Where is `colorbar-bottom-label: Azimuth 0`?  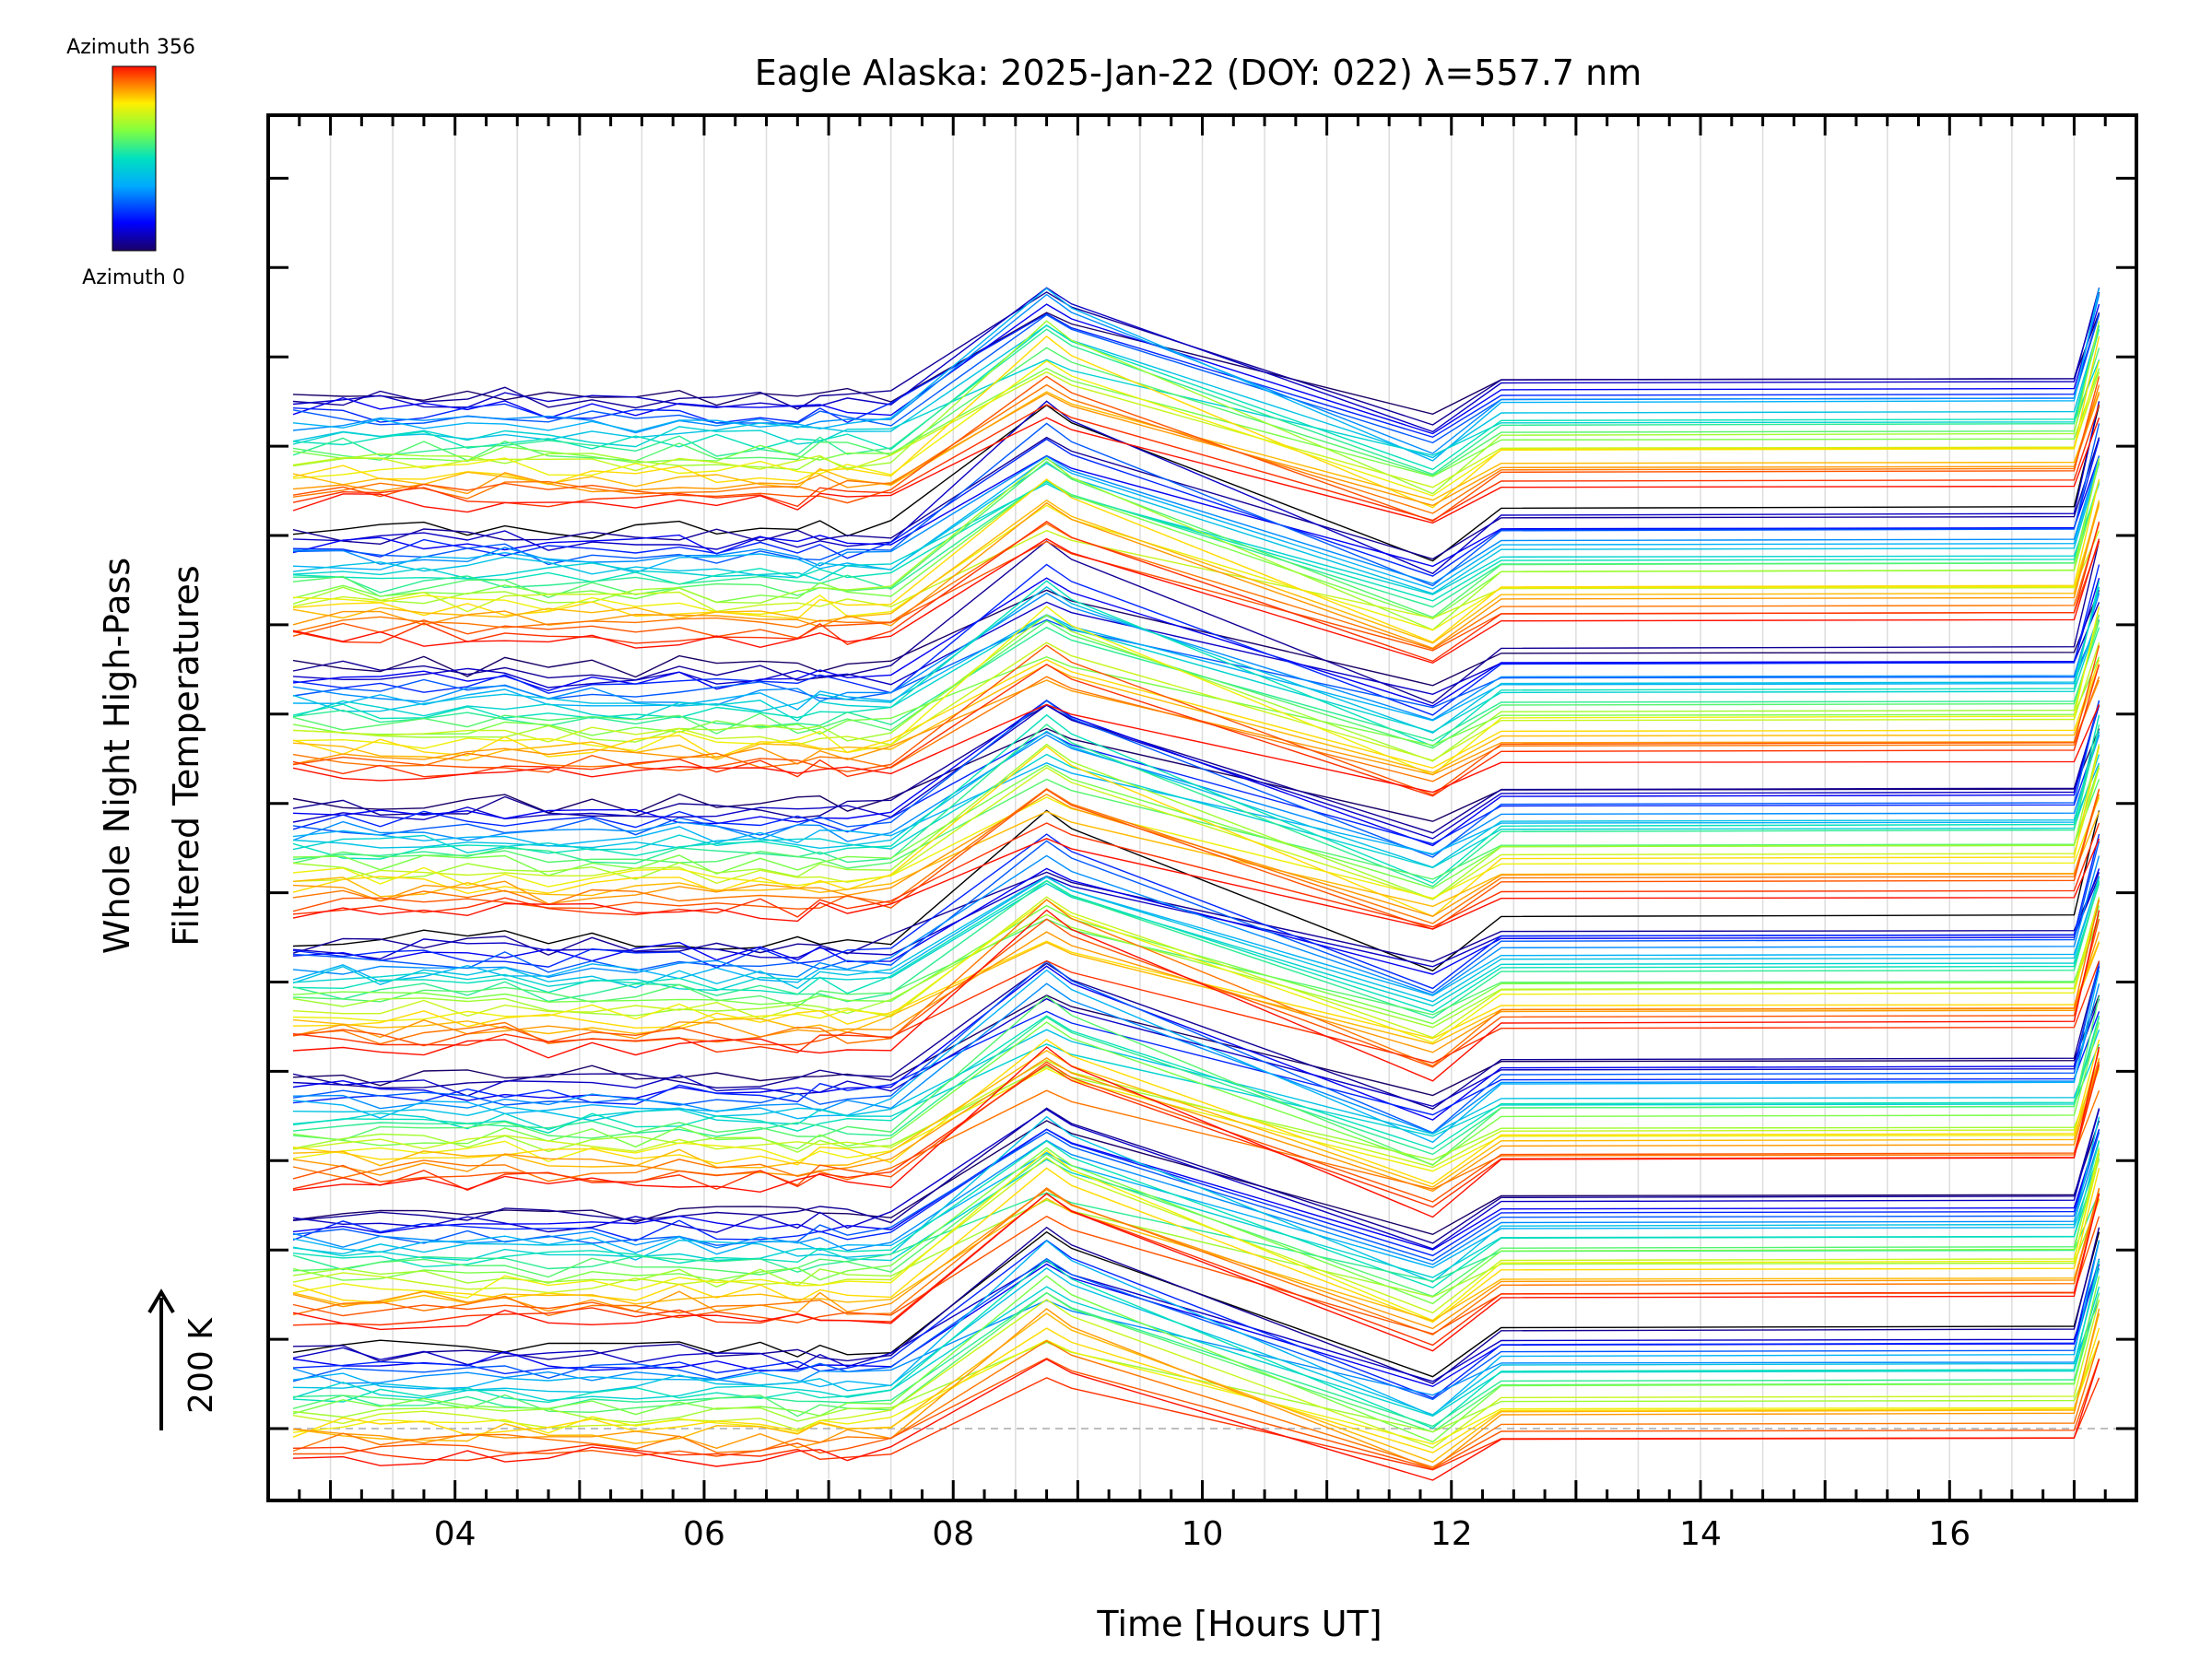 colorbar-bottom-label: Azimuth 0 is located at coordinates (133, 277).